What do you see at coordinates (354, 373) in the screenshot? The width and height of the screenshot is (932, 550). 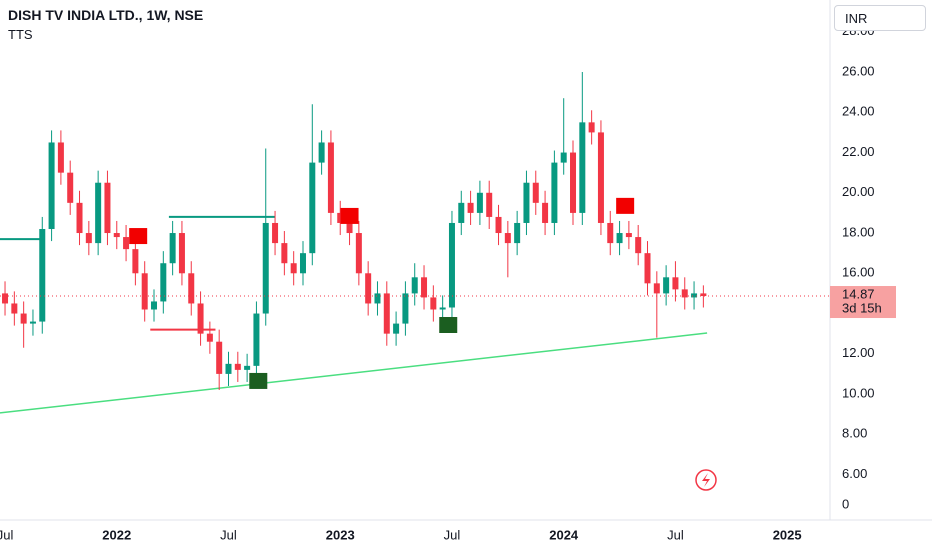 I see `trend-line` at bounding box center [354, 373].